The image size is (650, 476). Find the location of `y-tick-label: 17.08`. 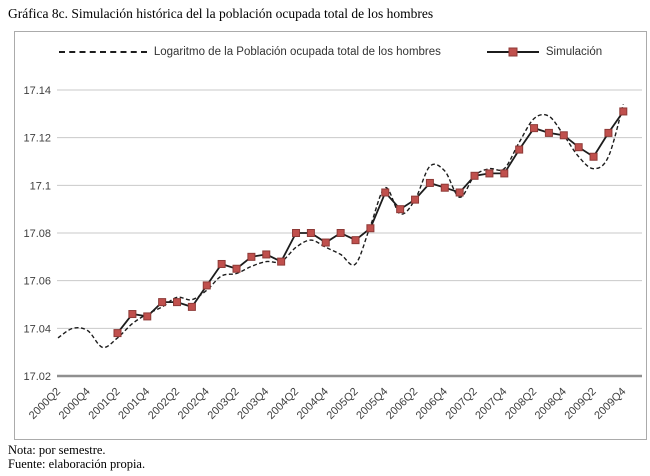

y-tick-label: 17.08 is located at coordinates (37, 234).